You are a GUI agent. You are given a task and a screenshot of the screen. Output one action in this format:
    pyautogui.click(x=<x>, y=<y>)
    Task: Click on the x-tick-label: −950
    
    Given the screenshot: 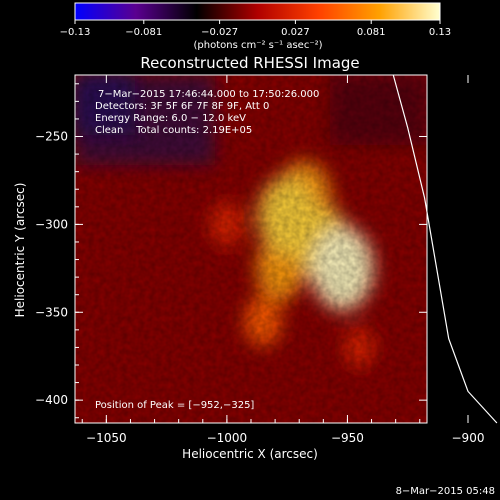 What is the action you would take?
    pyautogui.click(x=347, y=438)
    